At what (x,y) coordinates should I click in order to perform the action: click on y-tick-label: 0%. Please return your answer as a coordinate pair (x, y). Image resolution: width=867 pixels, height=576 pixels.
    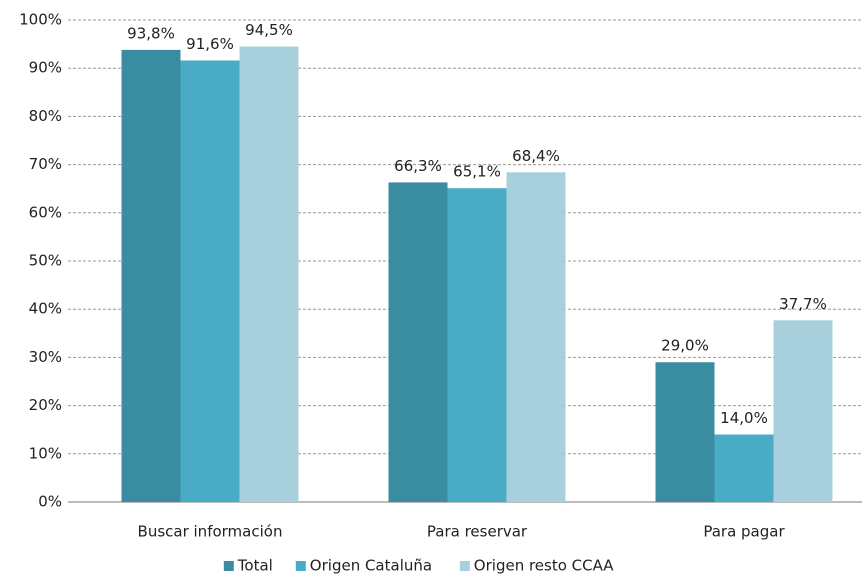
    Looking at the image, I should click on (50, 502).